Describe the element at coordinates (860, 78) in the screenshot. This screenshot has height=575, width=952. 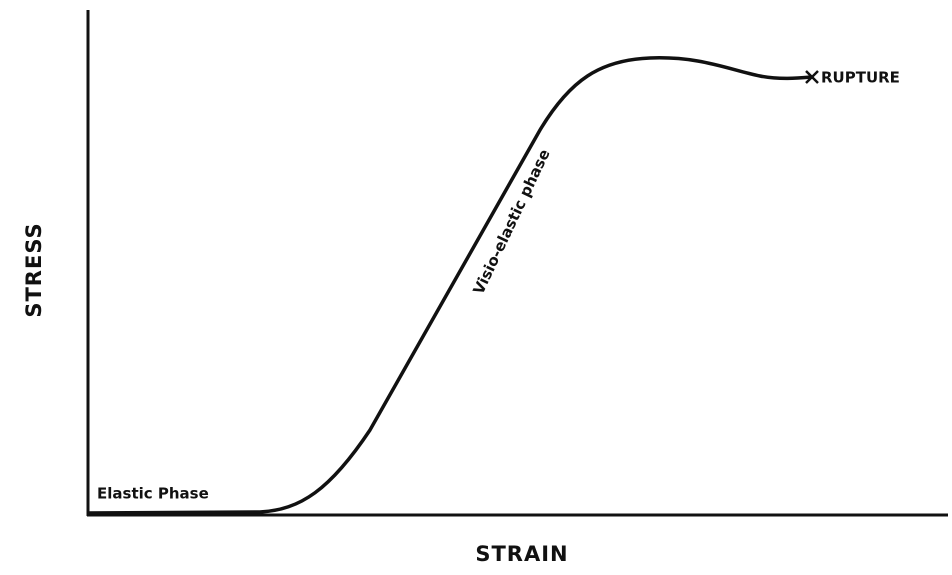
I see `rupture-label: RUPTURE` at that location.